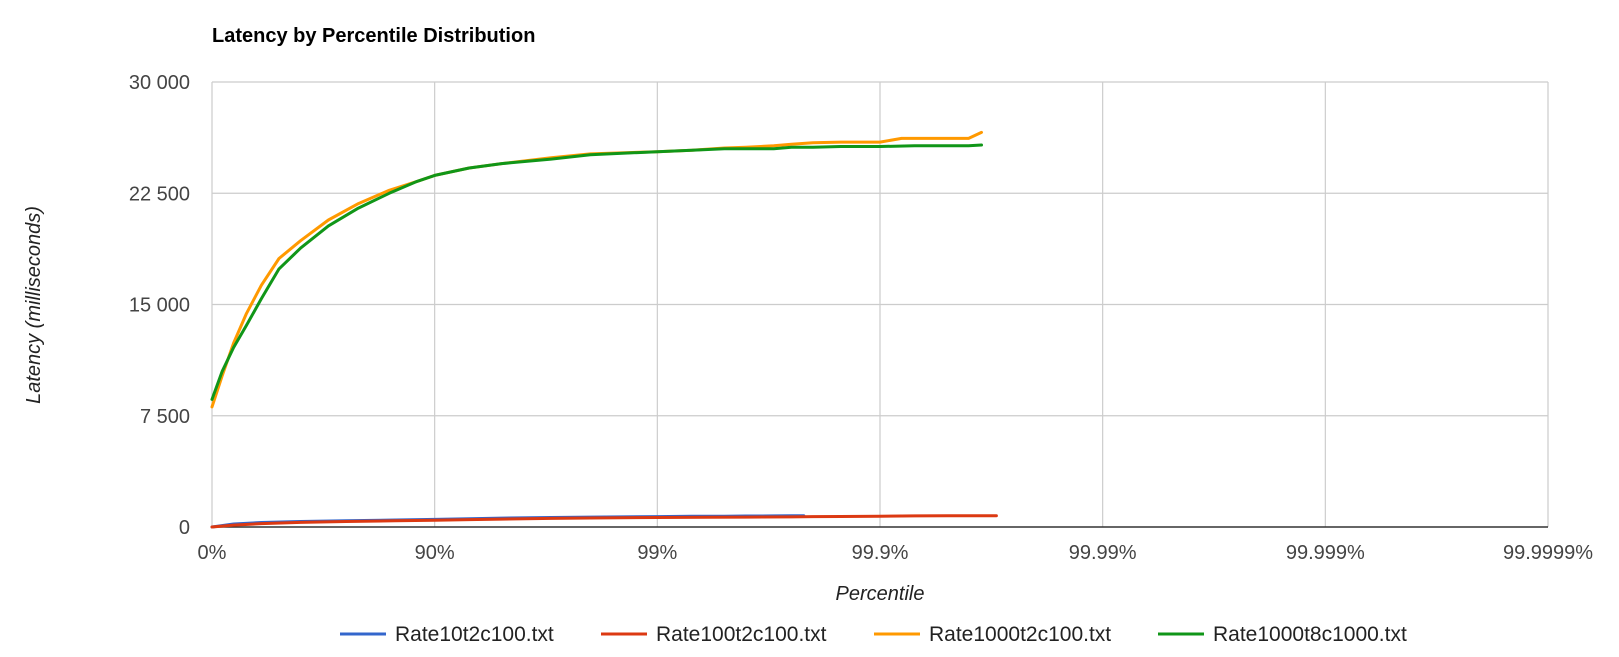  Describe the element at coordinates (165, 417) in the screenshot. I see `y-tick-label: 7 500` at that location.